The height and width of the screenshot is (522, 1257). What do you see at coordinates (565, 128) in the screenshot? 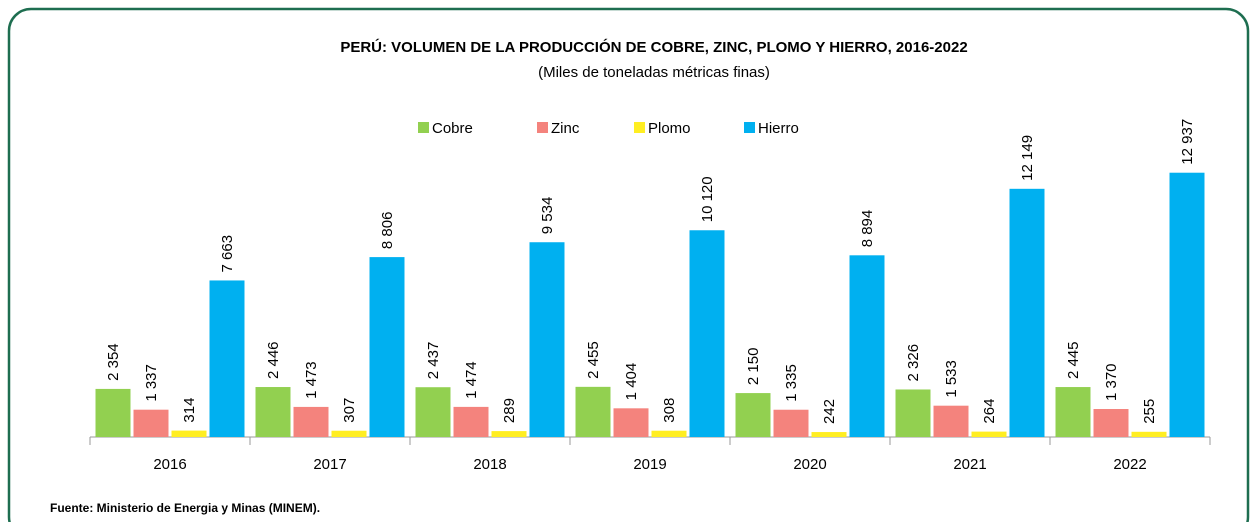
I see `legend-label: Zinc` at bounding box center [565, 128].